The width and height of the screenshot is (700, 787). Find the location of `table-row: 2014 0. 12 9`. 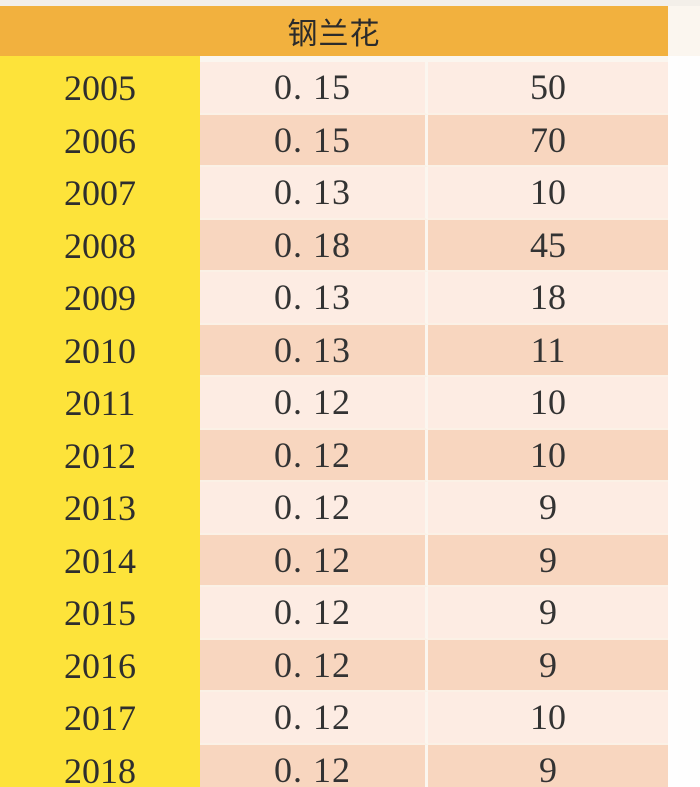

table-row: 2014 0. 12 9 is located at coordinates (334, 560).